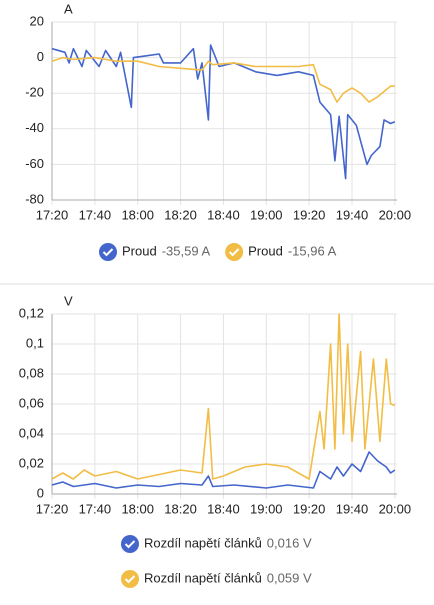  Describe the element at coordinates (35, 342) in the screenshot. I see `y-tick-label: 0,1` at that location.